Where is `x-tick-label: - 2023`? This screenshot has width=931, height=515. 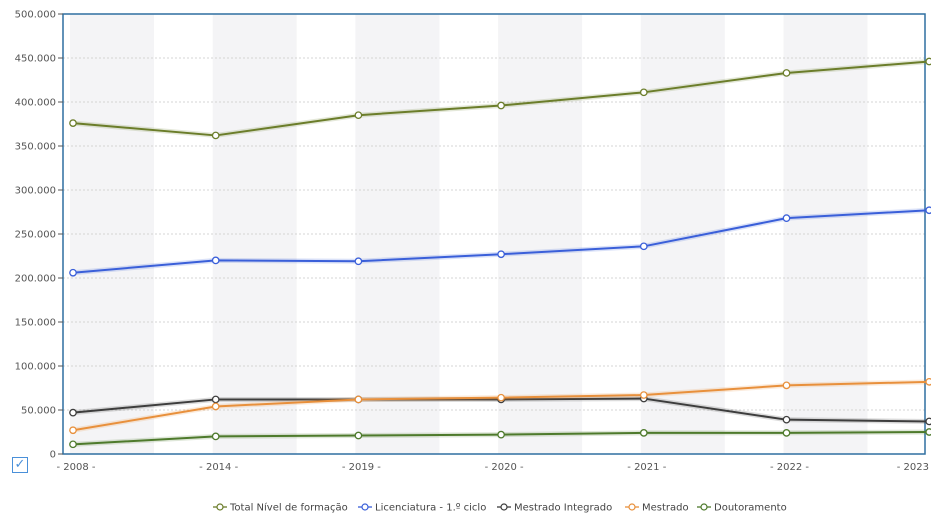 x-tick-label: - 2023 is located at coordinates (913, 467).